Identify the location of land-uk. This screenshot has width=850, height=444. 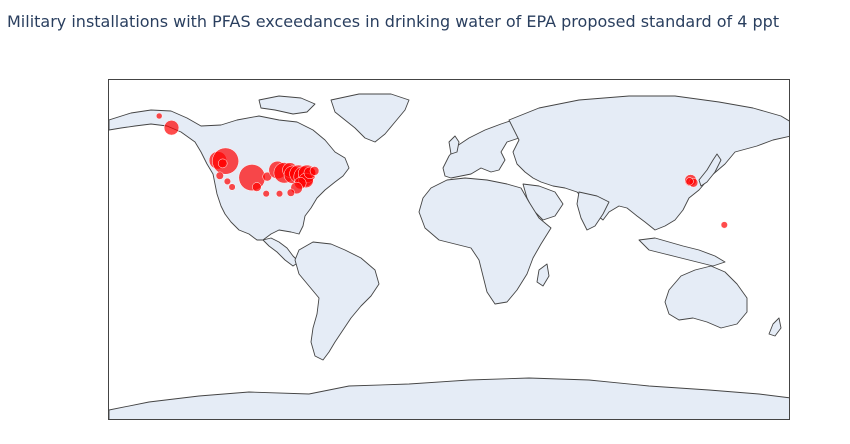
(454, 145).